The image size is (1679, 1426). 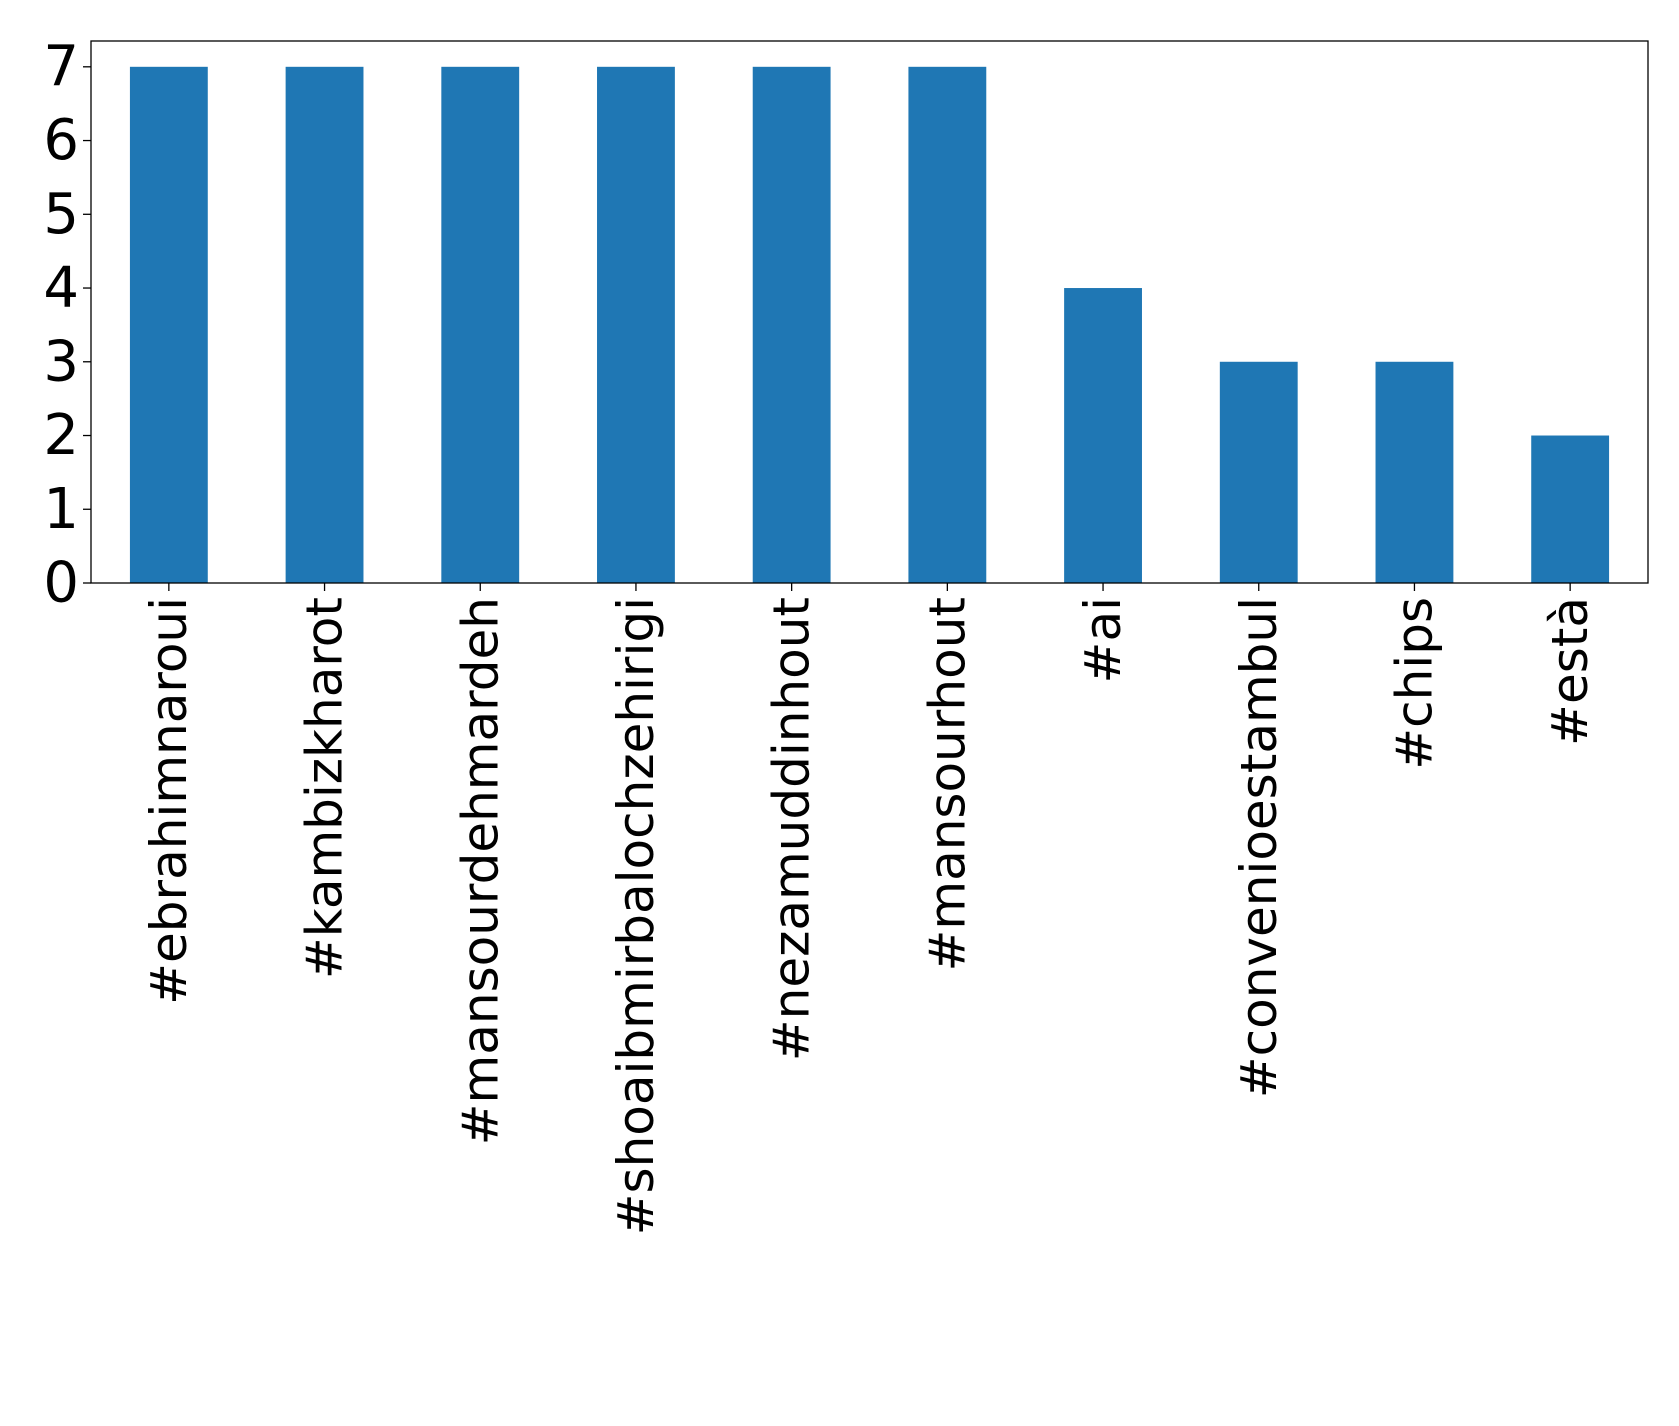 What do you see at coordinates (61, 361) in the screenshot?
I see `y-tick-label: 3` at bounding box center [61, 361].